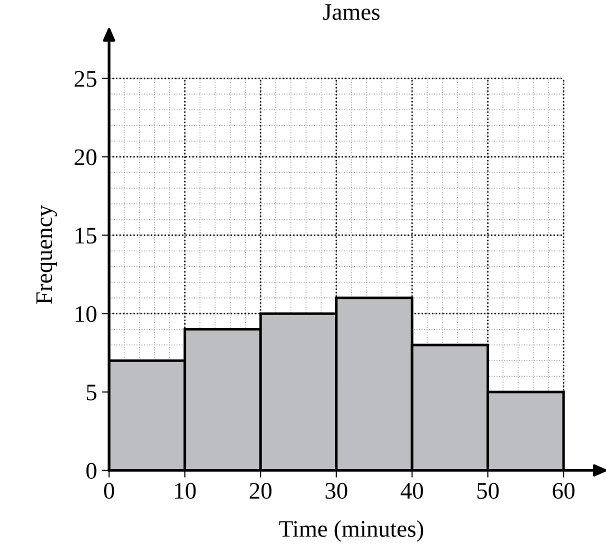  I want to click on x-tick-label: 20, so click(261, 490).